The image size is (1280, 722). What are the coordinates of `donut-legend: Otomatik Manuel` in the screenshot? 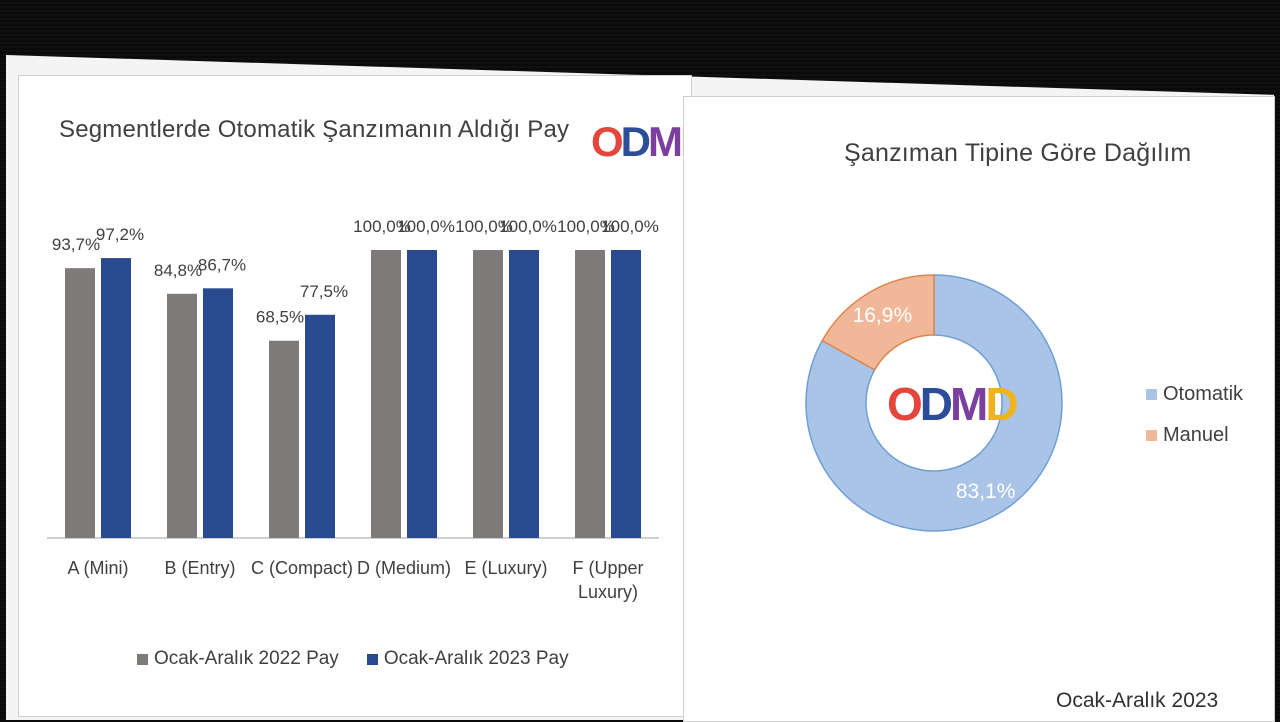 It's located at (1194, 424).